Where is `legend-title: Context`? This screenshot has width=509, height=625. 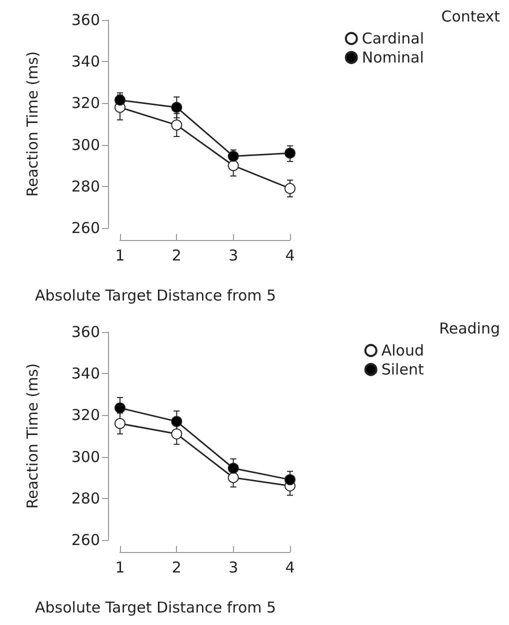 legend-title: Context is located at coordinates (470, 17).